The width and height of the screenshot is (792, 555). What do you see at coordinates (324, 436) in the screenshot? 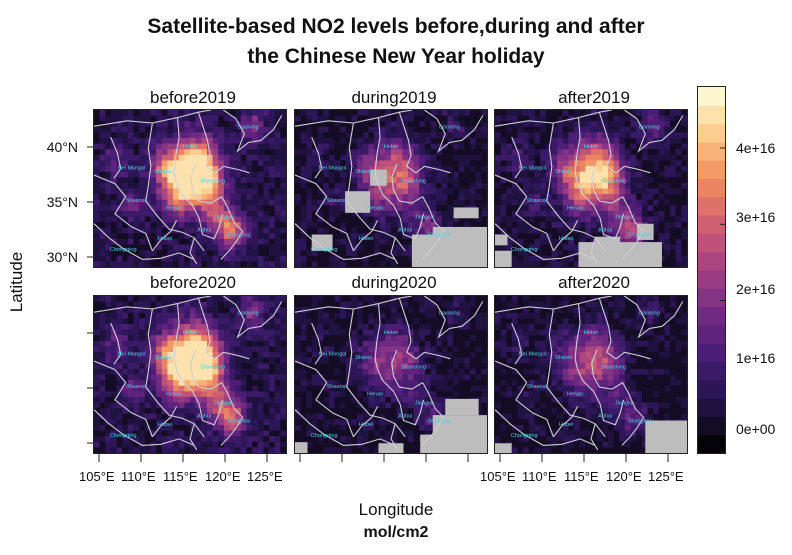
I see `province-label: Chongqing` at bounding box center [324, 436].